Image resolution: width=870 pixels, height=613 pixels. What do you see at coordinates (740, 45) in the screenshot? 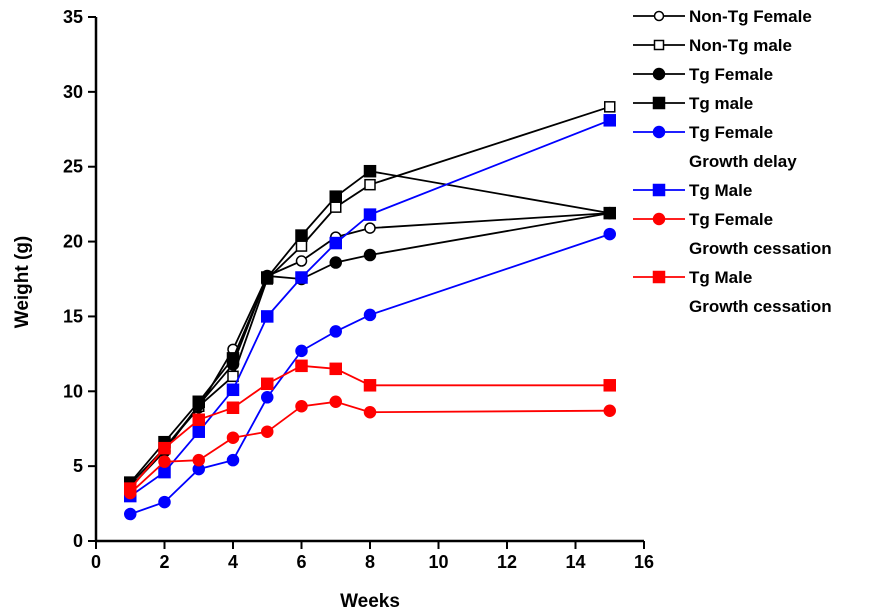
I see `legend-label: Non-Tg male` at bounding box center [740, 45].